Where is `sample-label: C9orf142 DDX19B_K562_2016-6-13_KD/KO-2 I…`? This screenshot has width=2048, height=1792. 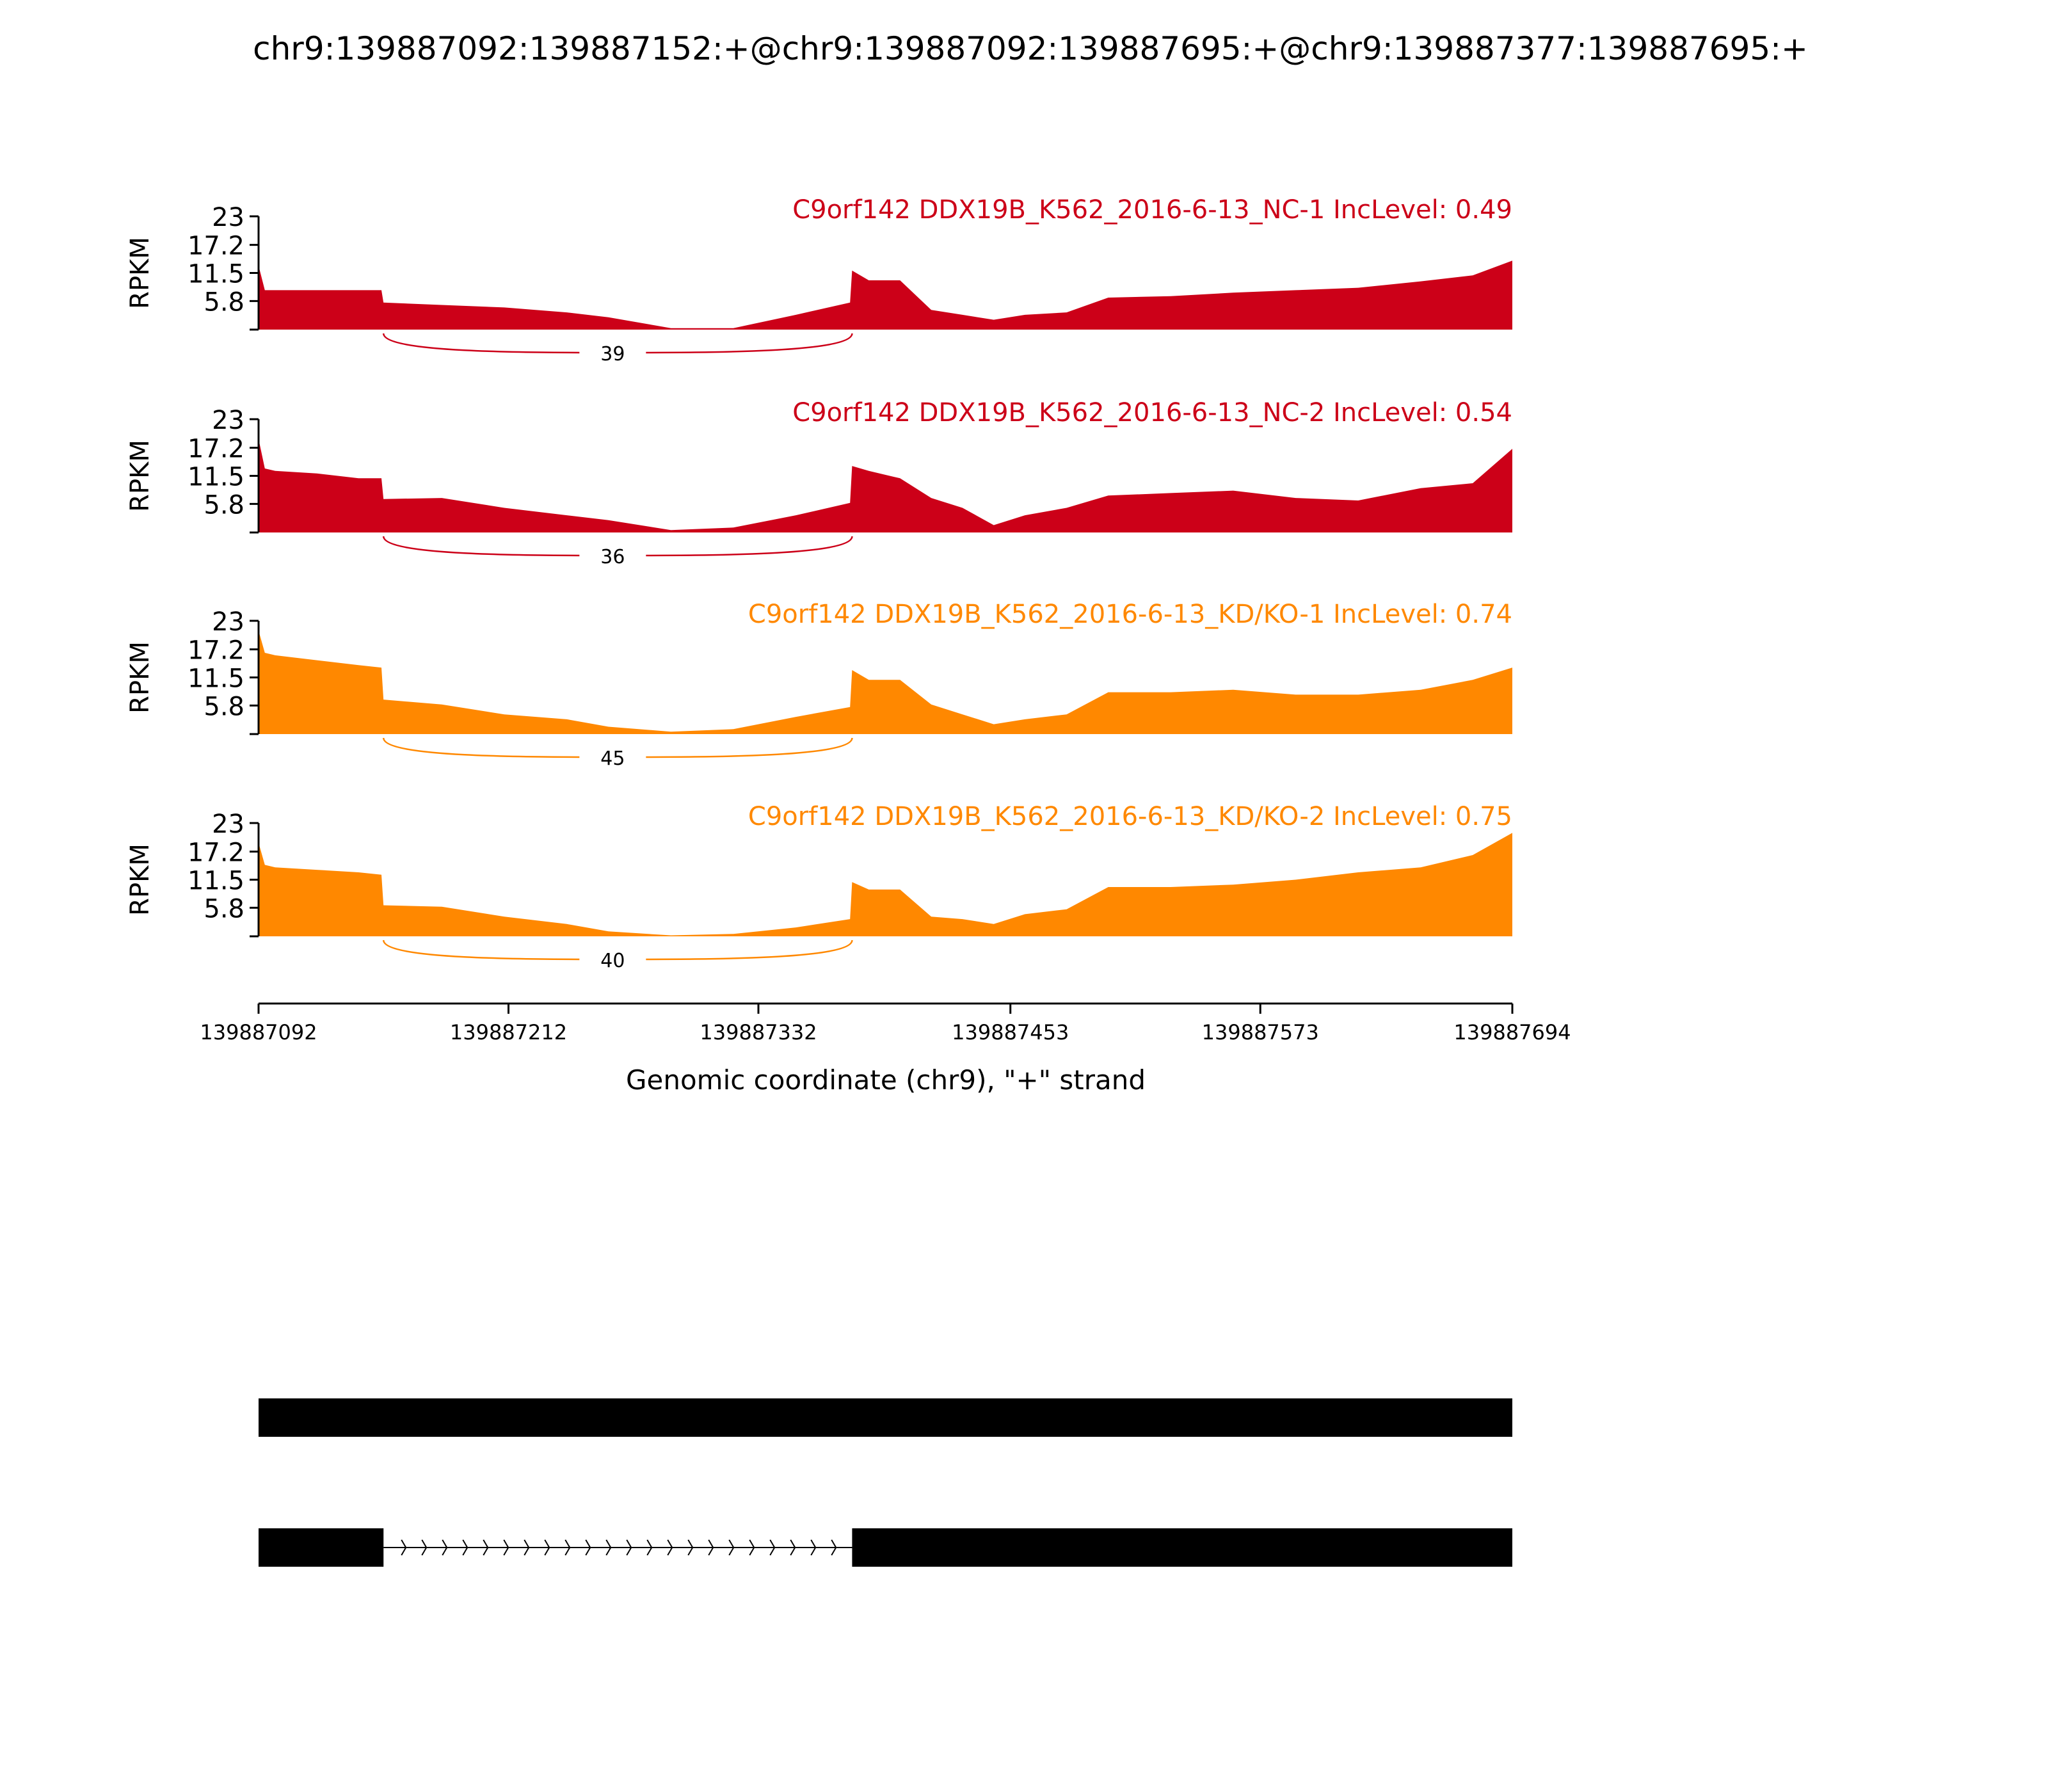 sample-label: C9orf142 DDX19B_K562_2016-6-13_KD/KO-2 I… is located at coordinates (1130, 816).